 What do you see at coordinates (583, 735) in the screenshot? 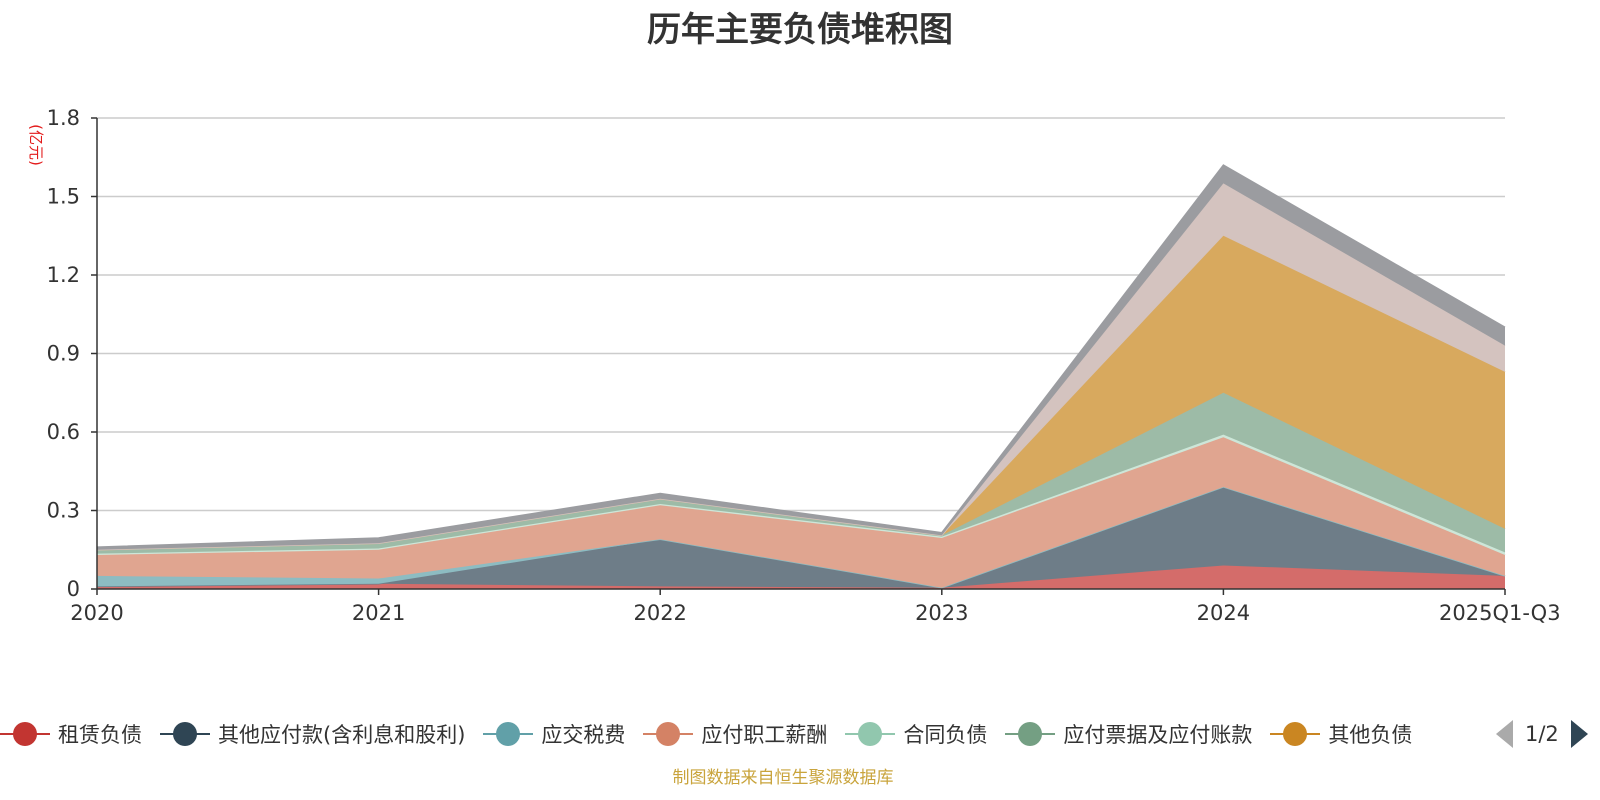
I see `legend-label: 应交税费` at bounding box center [583, 735].